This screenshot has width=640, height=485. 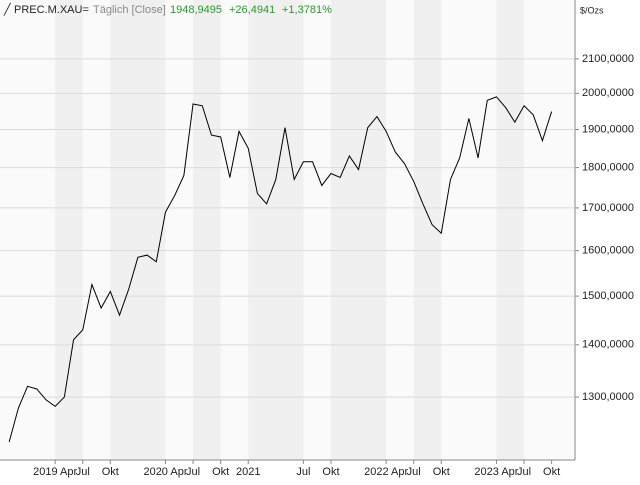 What do you see at coordinates (252, 10) in the screenshot?
I see `change: +26,4941` at bounding box center [252, 10].